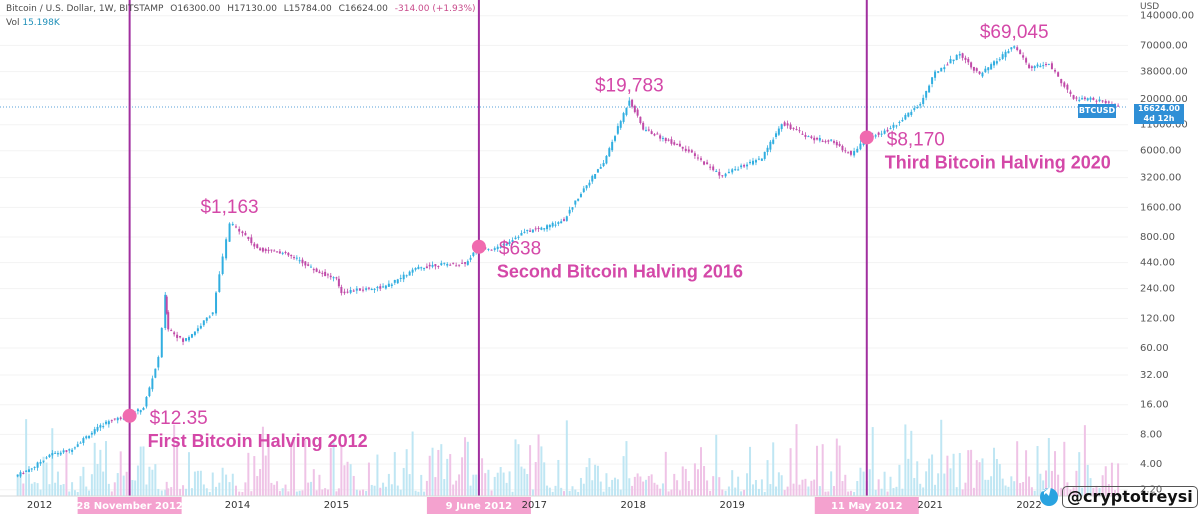  What do you see at coordinates (479, 506) in the screenshot?
I see `halving-date-label: 9 June 2012` at bounding box center [479, 506].